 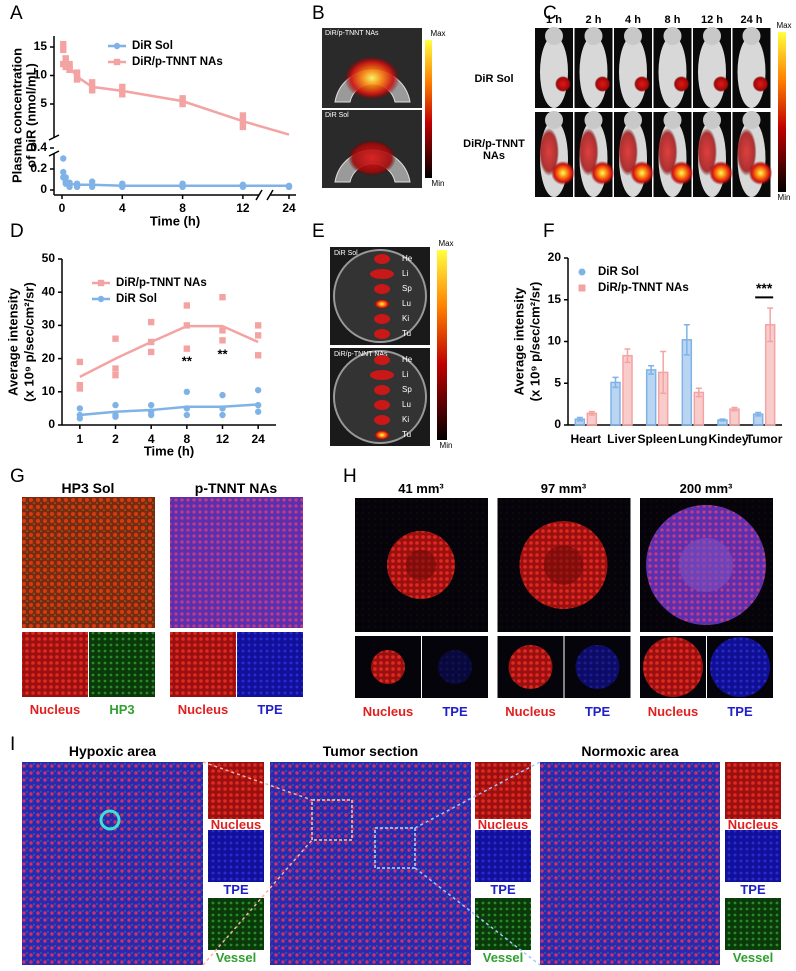 What do you see at coordinates (62, 208) in the screenshot?
I see `x-tick-label: 0` at bounding box center [62, 208].